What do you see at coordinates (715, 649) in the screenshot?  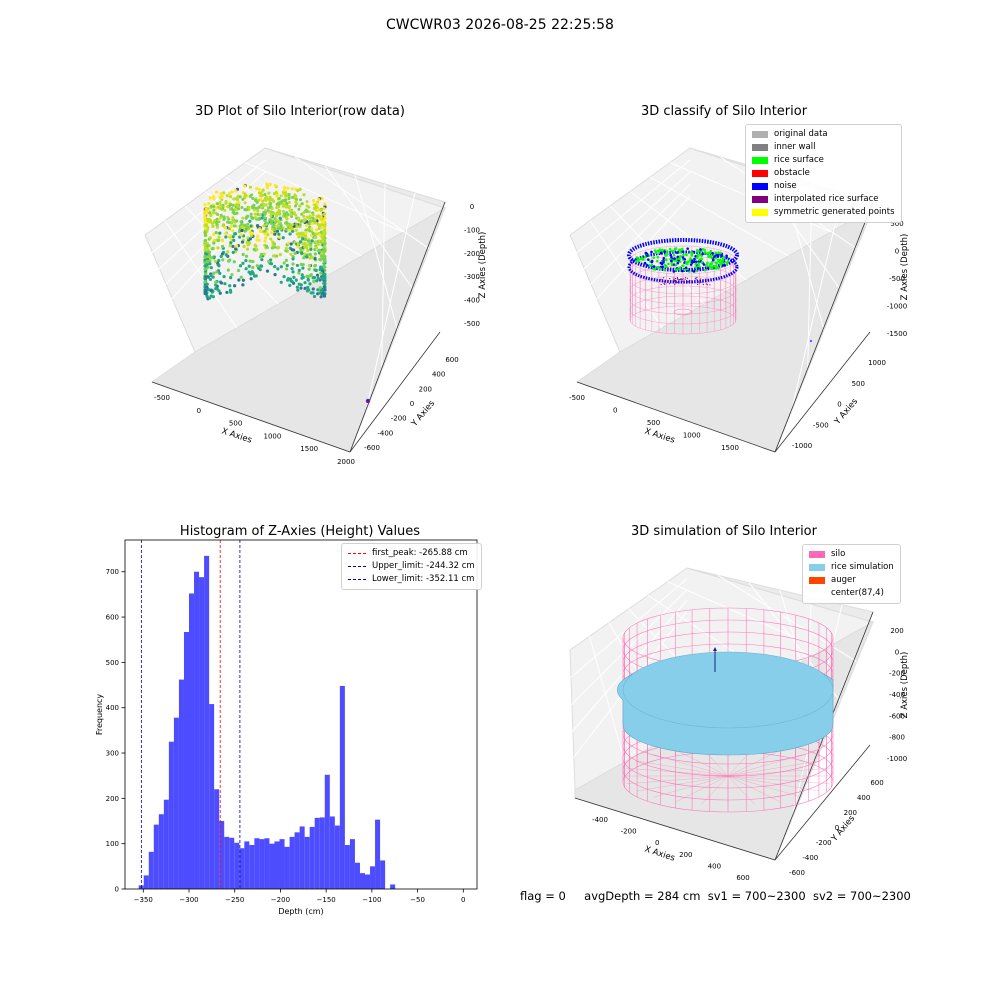 I see `auger-head` at bounding box center [715, 649].